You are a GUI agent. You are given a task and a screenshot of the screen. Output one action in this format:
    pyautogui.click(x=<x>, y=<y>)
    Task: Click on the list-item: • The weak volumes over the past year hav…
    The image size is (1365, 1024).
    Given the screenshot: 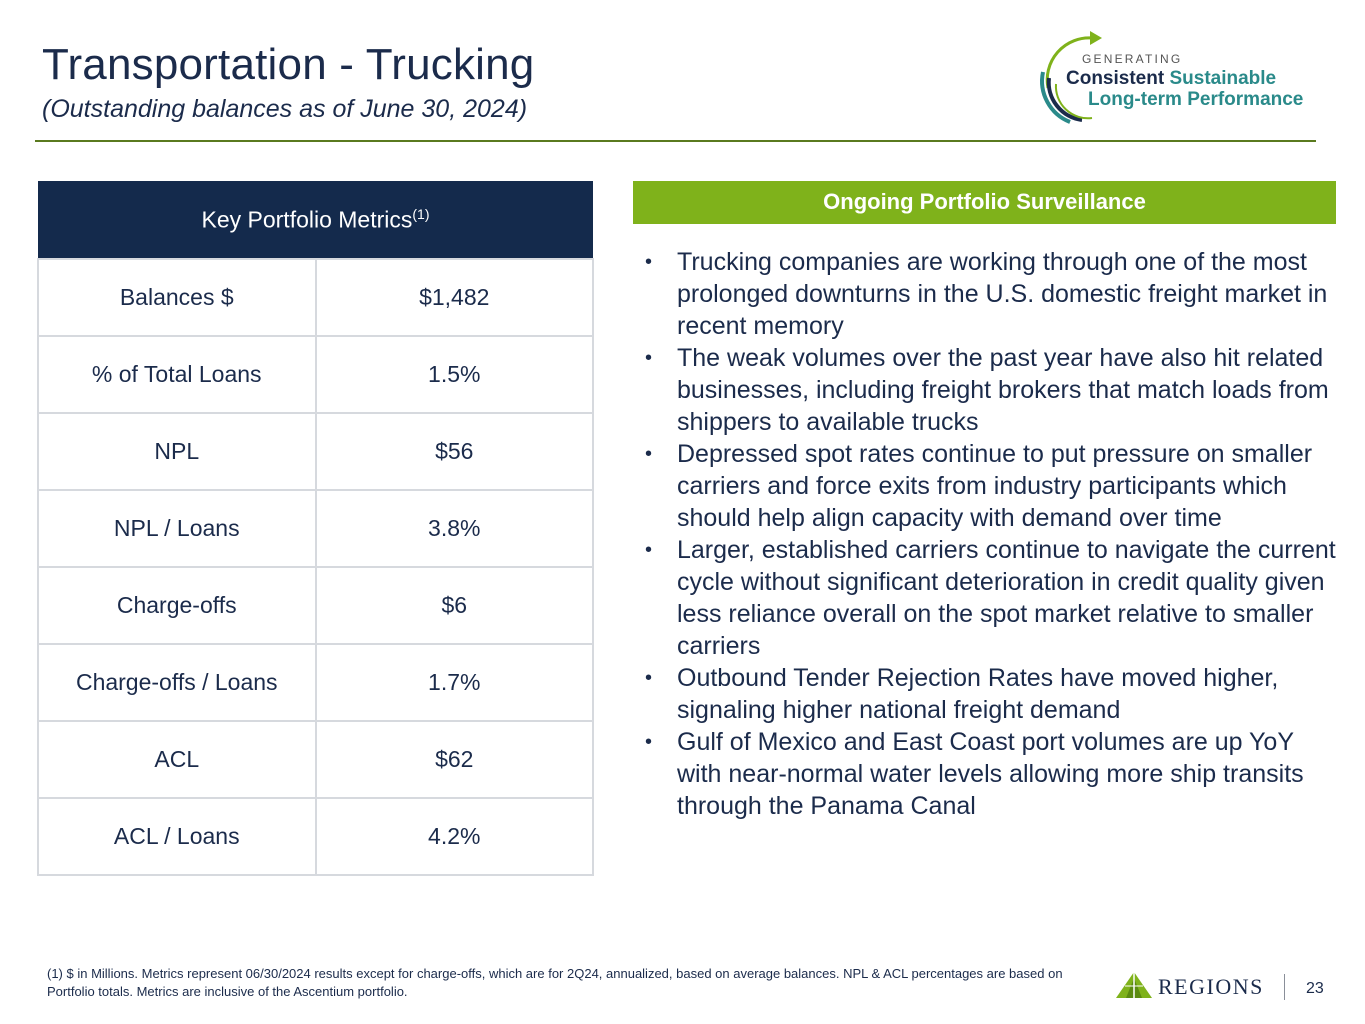 What is the action you would take?
    pyautogui.click(x=991, y=390)
    